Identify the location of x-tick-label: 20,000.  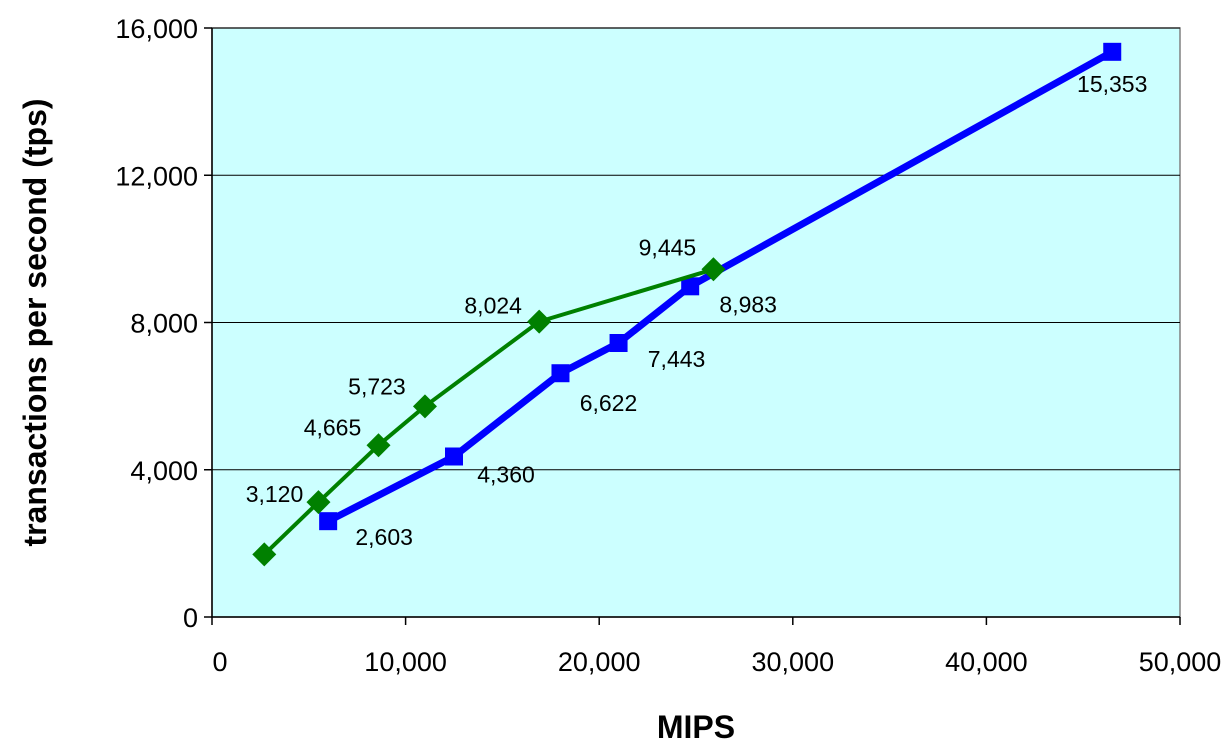
(599, 662).